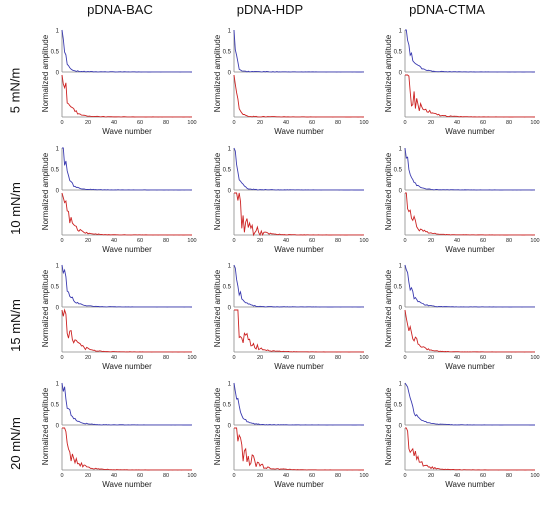 The width and height of the screenshot is (550, 515). I want to click on panel-r2-c3-top-line, so click(469, 169).